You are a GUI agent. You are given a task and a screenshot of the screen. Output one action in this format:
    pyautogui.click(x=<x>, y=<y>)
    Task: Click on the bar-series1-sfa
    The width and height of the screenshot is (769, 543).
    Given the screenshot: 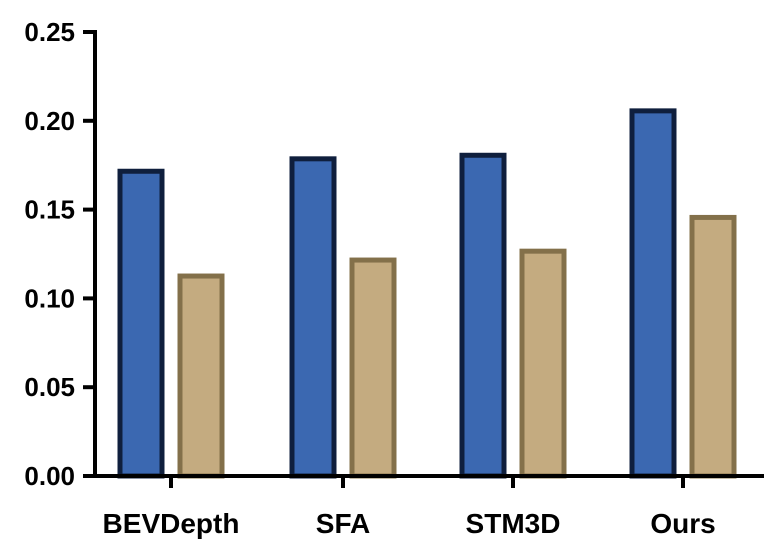 What is the action you would take?
    pyautogui.click(x=313, y=317)
    